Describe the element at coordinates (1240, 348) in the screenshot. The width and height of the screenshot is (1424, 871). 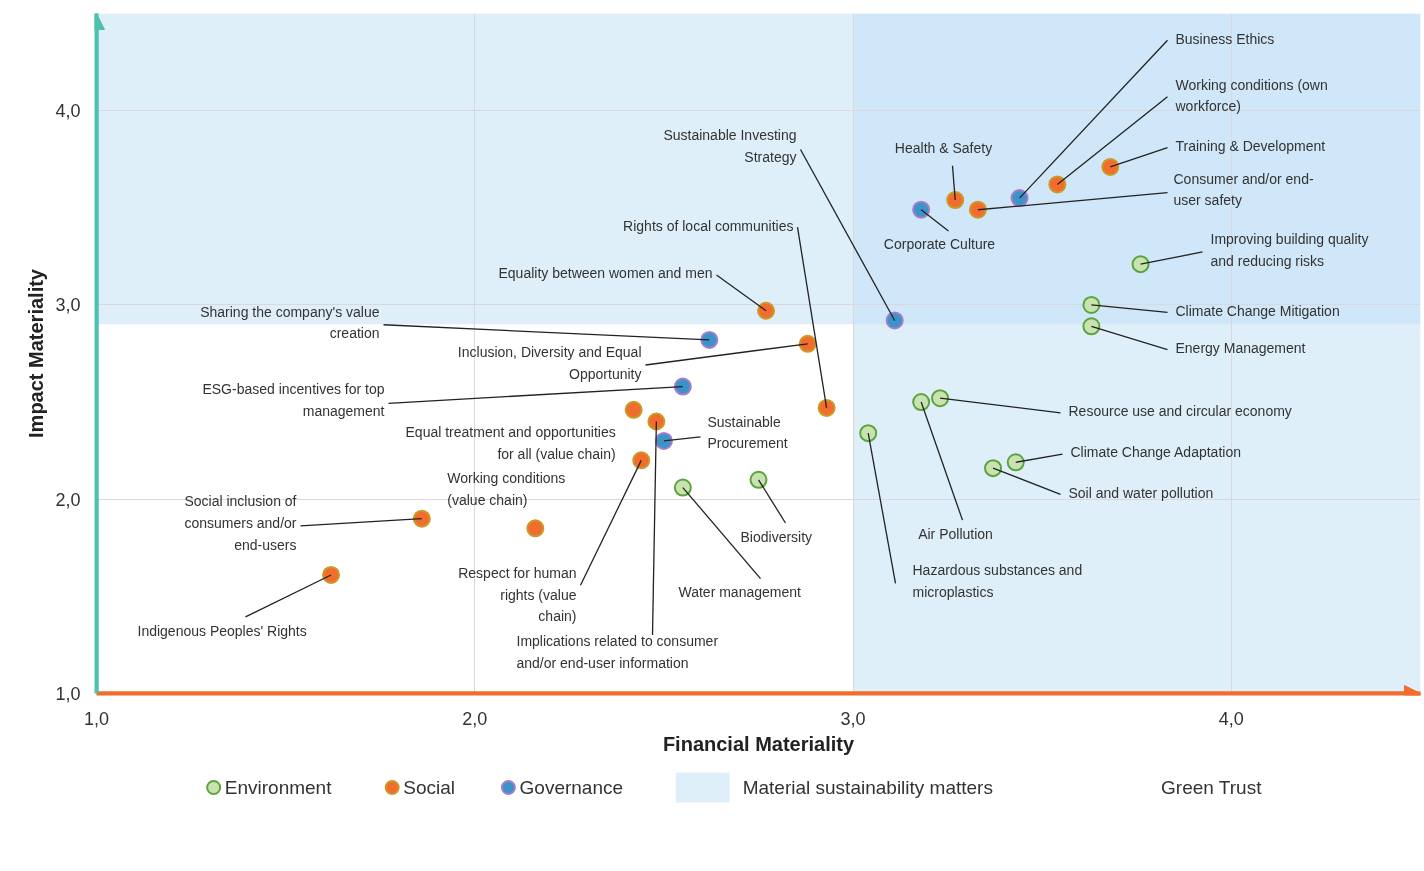
I see `annotation: Energy Management` at that location.